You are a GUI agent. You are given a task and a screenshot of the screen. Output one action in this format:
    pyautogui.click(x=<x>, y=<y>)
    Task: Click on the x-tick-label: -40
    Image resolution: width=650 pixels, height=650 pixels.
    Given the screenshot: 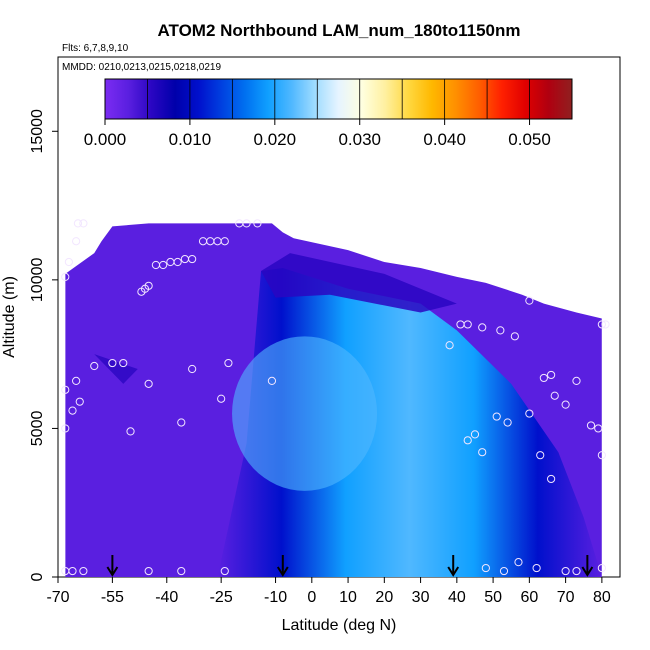 What is the action you would take?
    pyautogui.click(x=166, y=597)
    